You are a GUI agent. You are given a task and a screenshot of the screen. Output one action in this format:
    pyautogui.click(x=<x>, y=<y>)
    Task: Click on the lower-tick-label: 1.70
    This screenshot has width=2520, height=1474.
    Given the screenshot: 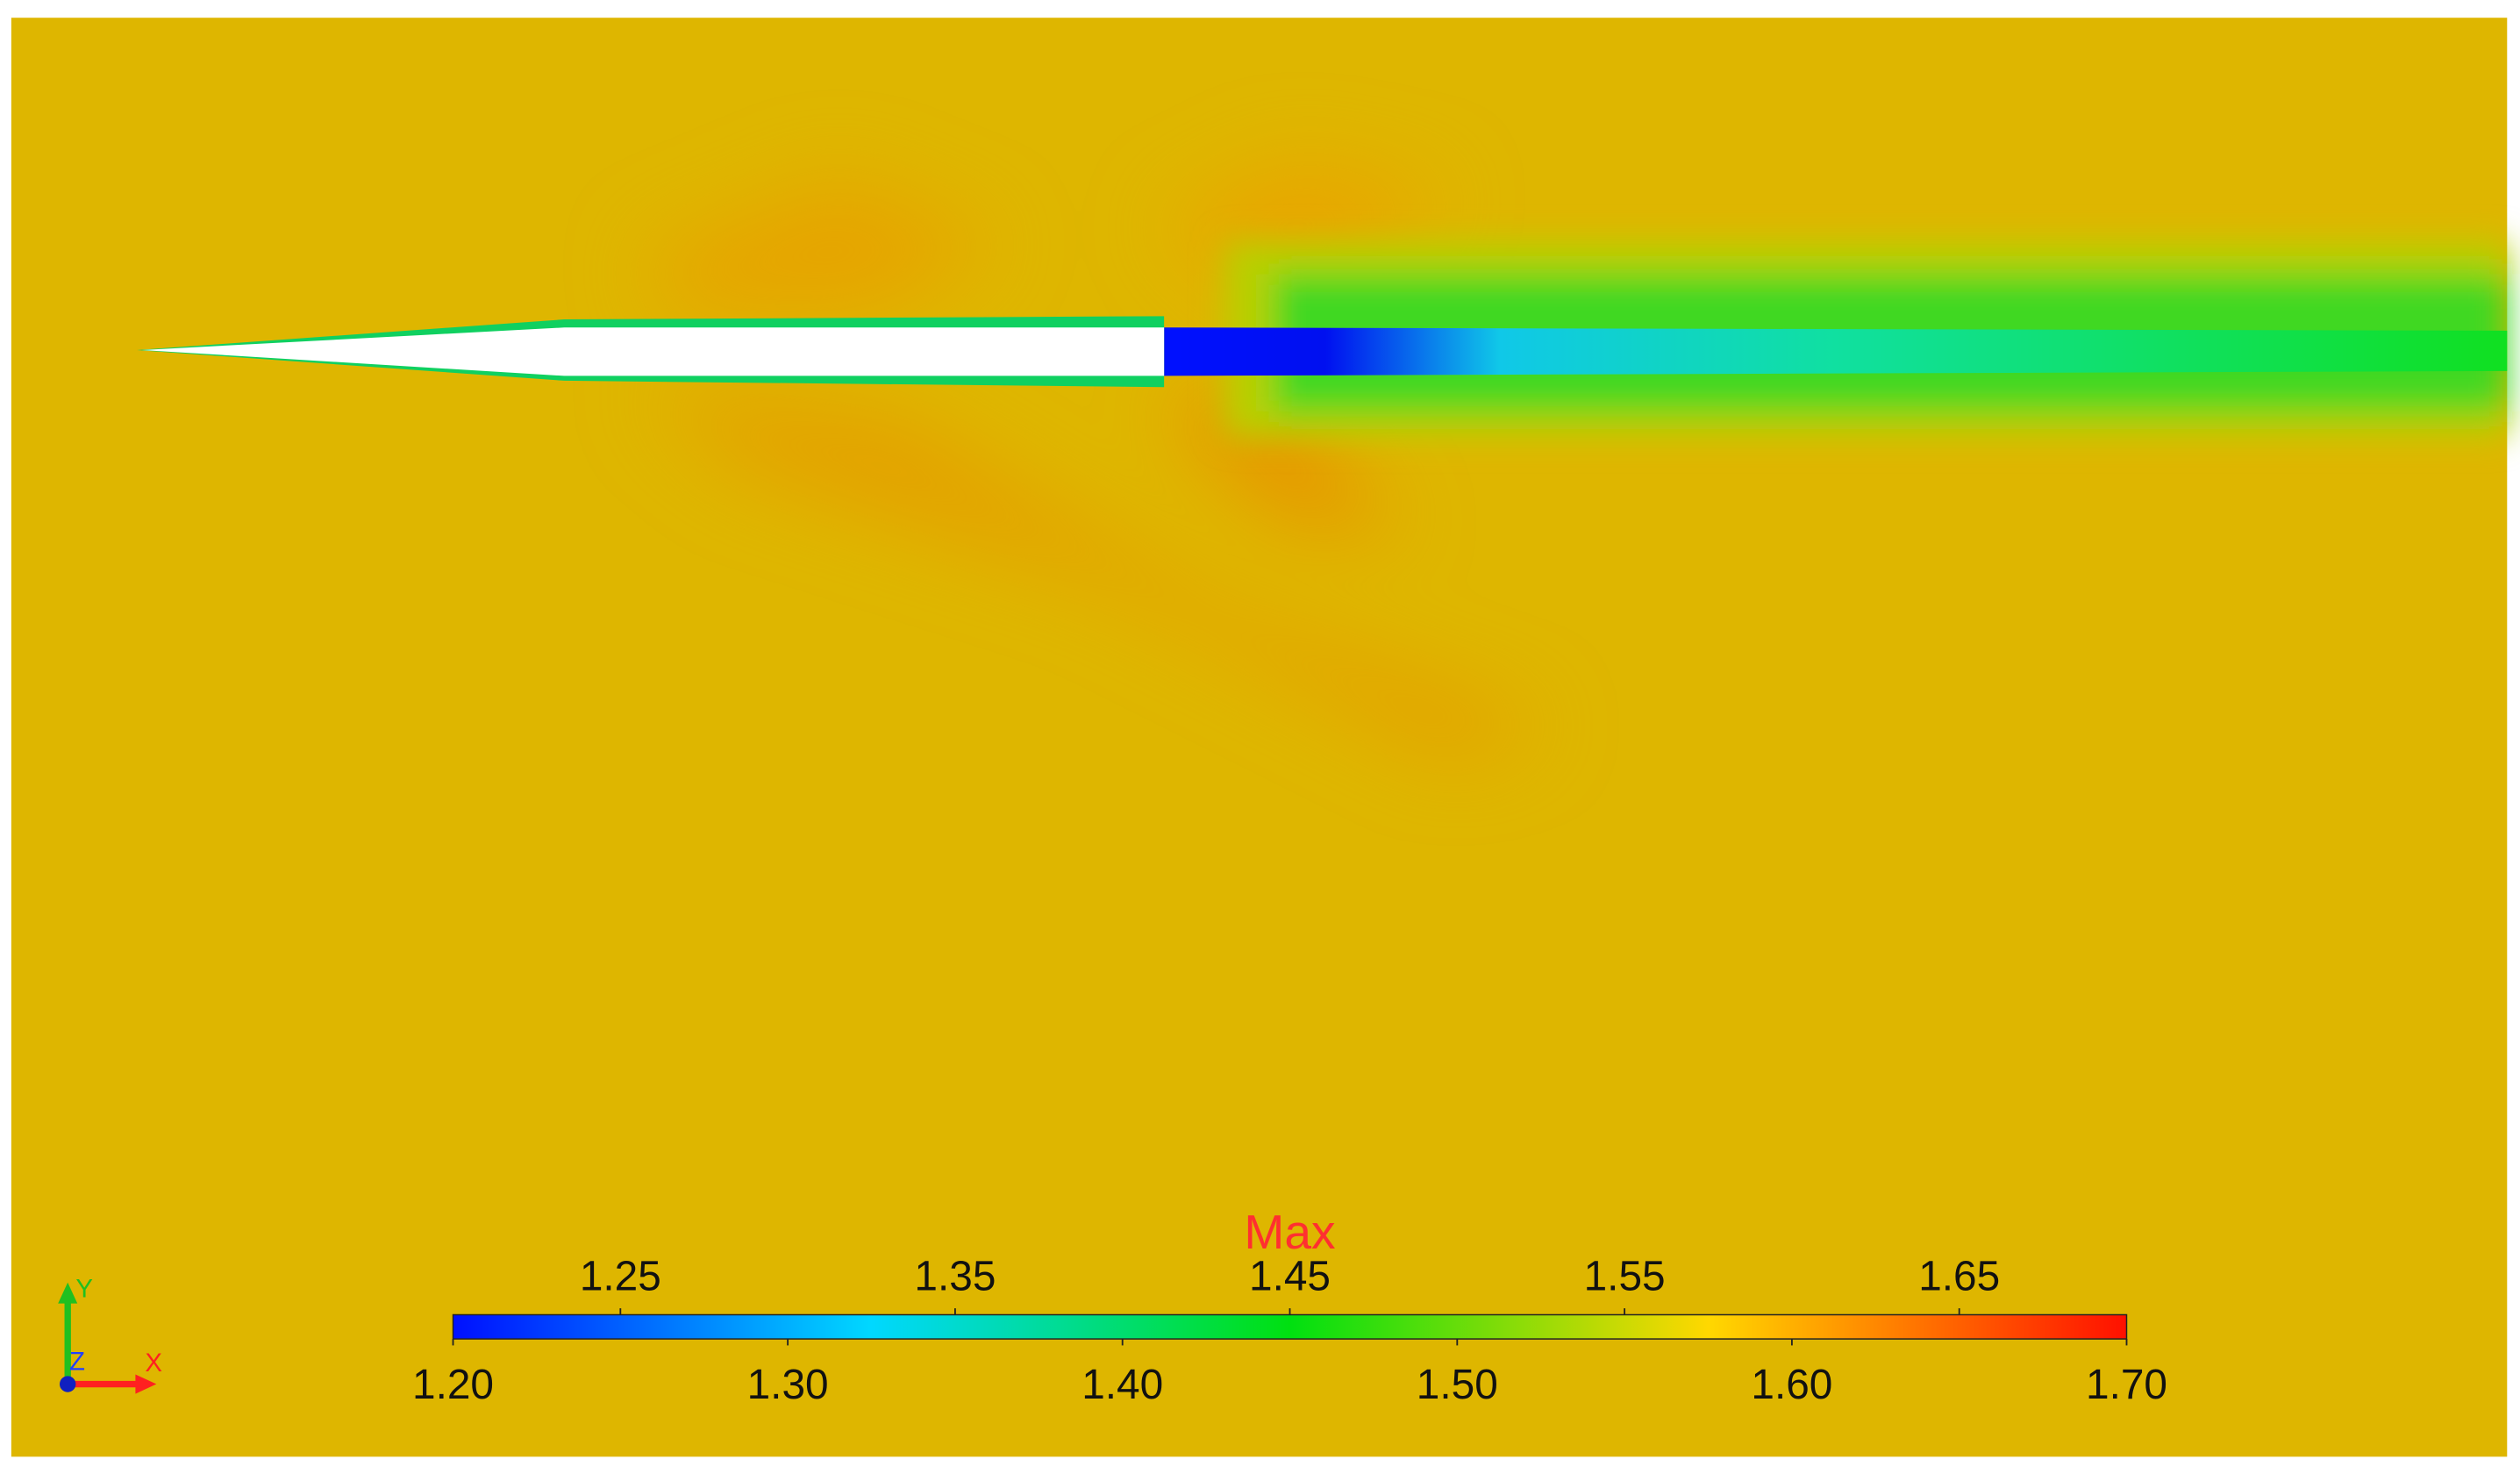 What is the action you would take?
    pyautogui.click(x=2126, y=1385)
    